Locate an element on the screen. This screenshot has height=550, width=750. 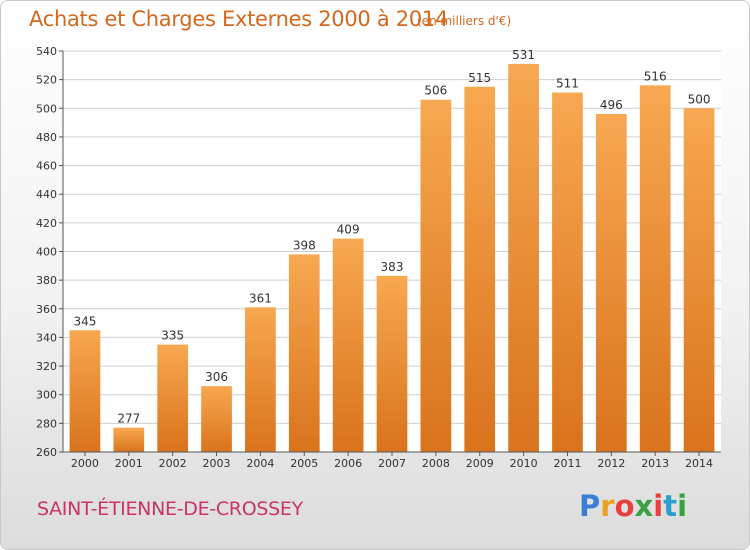
bar-value-label: 511 is located at coordinates (567, 84).